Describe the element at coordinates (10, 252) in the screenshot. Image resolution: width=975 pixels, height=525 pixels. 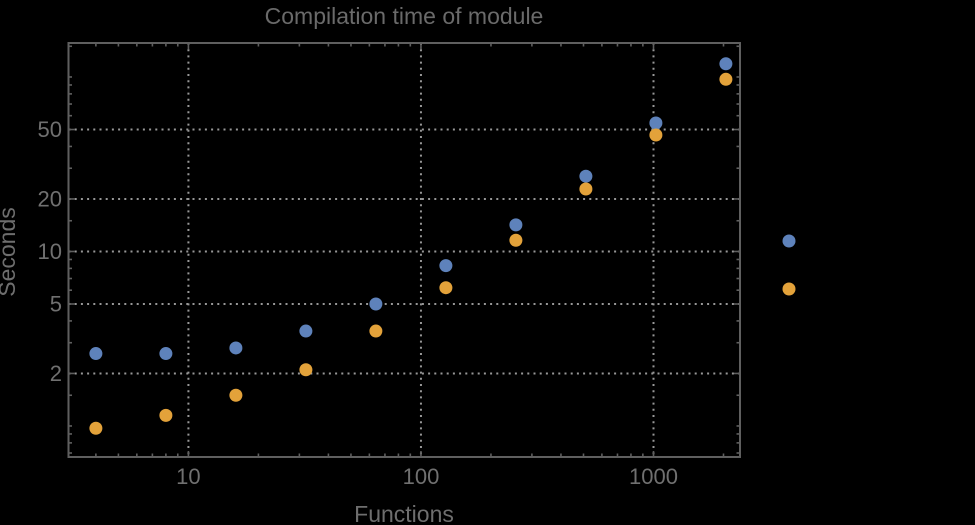
I see `y-axis-label: Seconds` at that location.